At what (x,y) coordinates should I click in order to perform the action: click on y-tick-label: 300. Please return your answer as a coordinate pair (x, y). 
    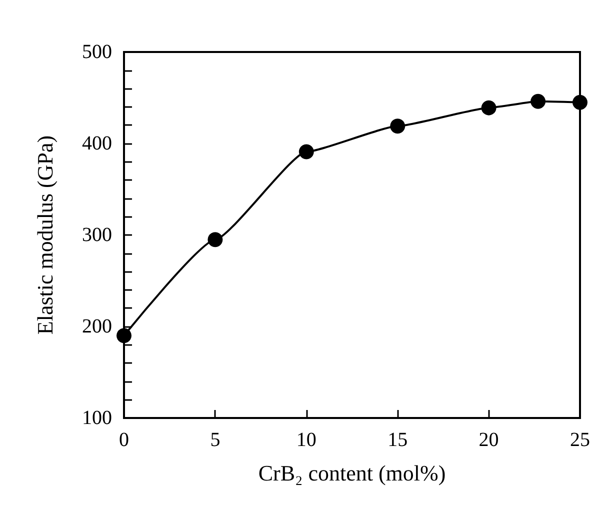
    Looking at the image, I should click on (97, 235).